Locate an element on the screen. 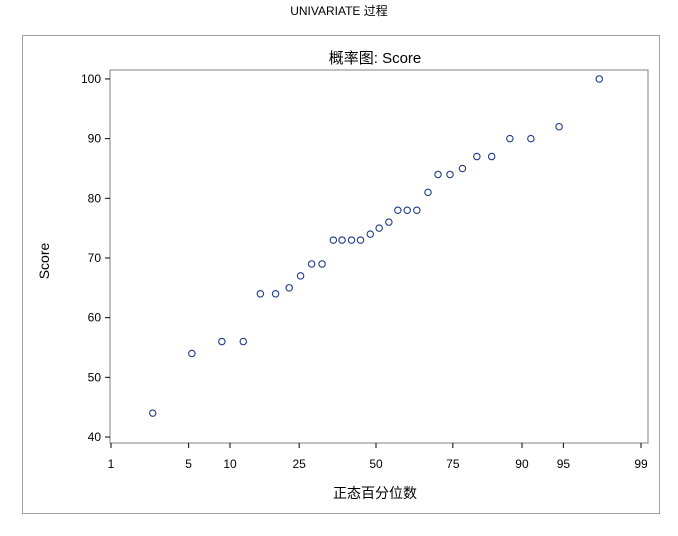 The width and height of the screenshot is (678, 536). y-tick-label: 50 is located at coordinates (95, 377).